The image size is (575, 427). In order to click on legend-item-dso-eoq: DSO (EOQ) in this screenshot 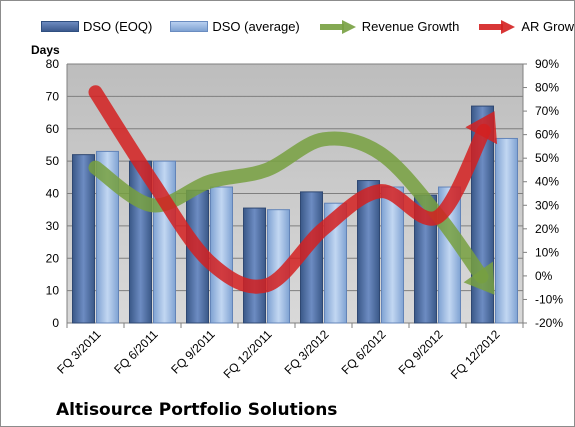, I will do `click(96, 26)`.